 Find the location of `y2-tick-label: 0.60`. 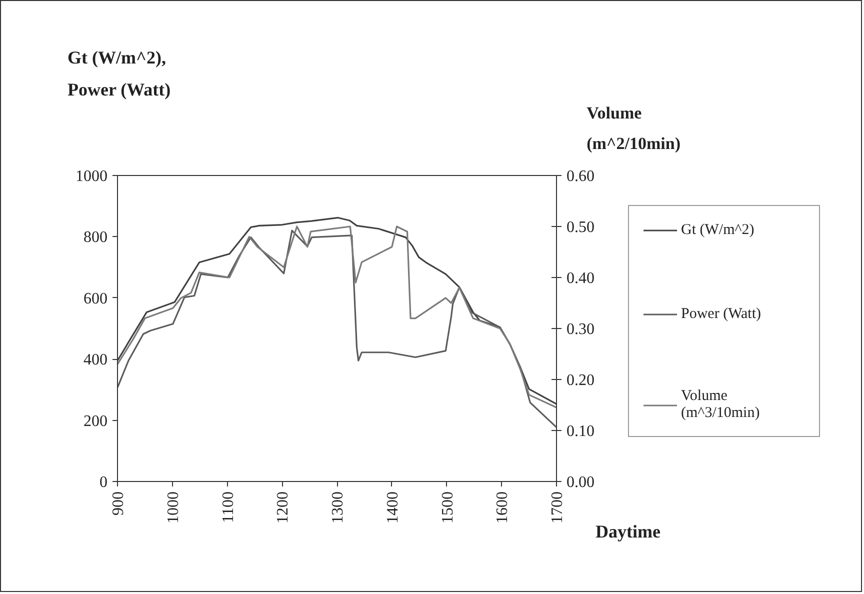

y2-tick-label: 0.60 is located at coordinates (580, 176).